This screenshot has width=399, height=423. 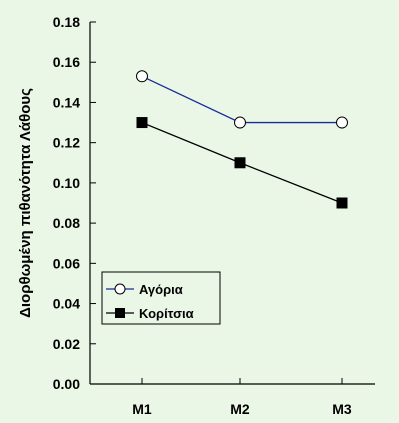 What do you see at coordinates (342, 409) in the screenshot?
I see `x-tick-label: M3` at bounding box center [342, 409].